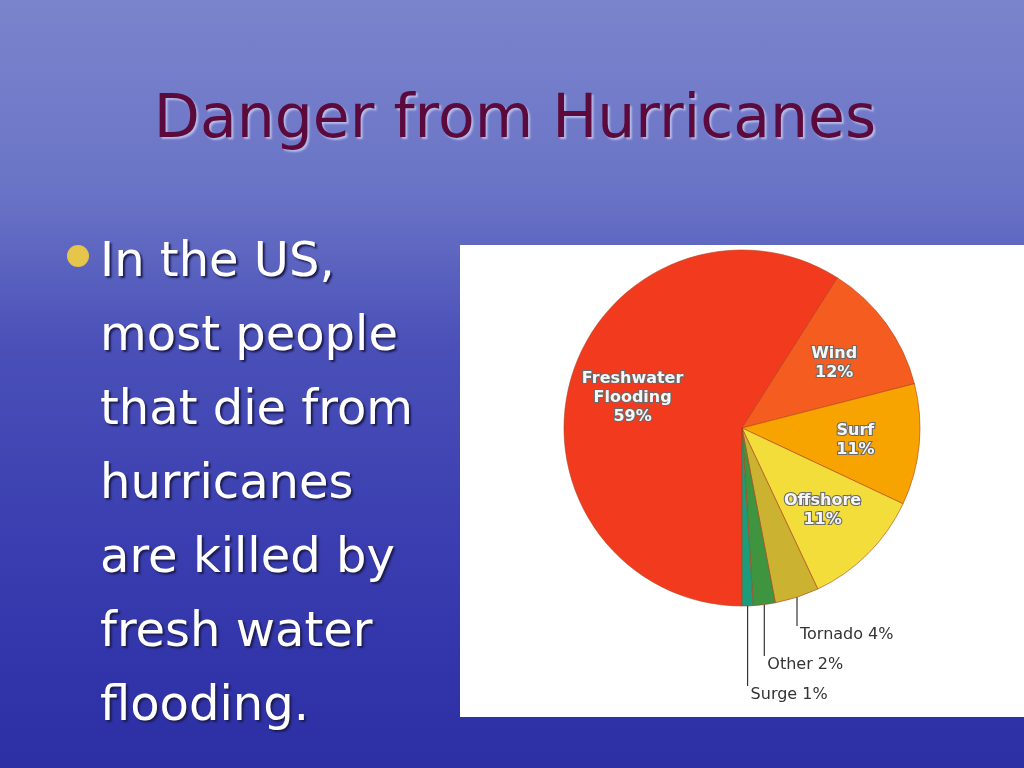  What do you see at coordinates (846, 633) in the screenshot?
I see `slice-label: Tornado 4%` at bounding box center [846, 633].